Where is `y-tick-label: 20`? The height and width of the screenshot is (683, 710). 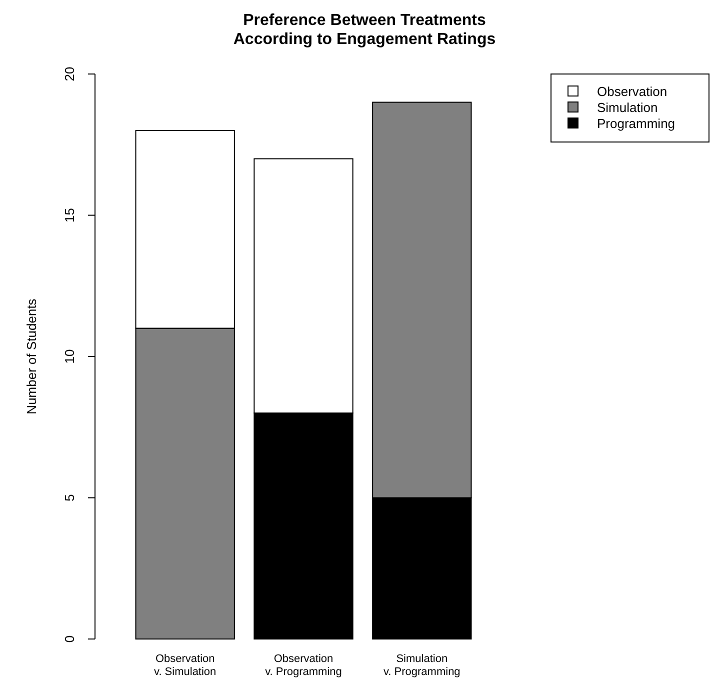
y-tick-label: 20 is located at coordinates (69, 74).